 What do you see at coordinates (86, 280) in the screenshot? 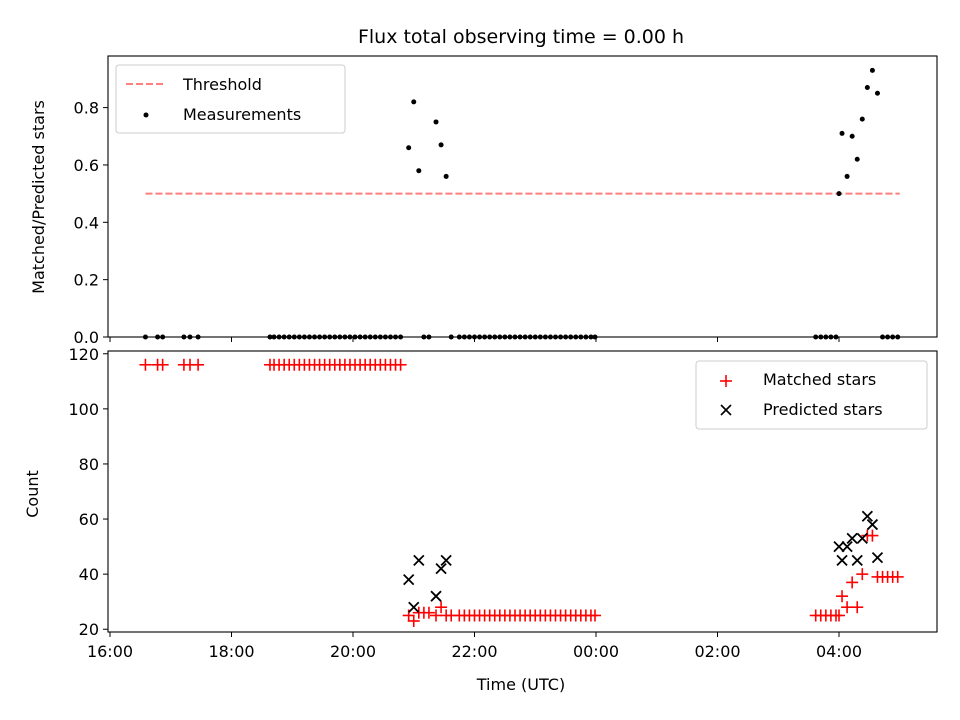
I see `top-y-tick-label: 0.2` at bounding box center [86, 280].